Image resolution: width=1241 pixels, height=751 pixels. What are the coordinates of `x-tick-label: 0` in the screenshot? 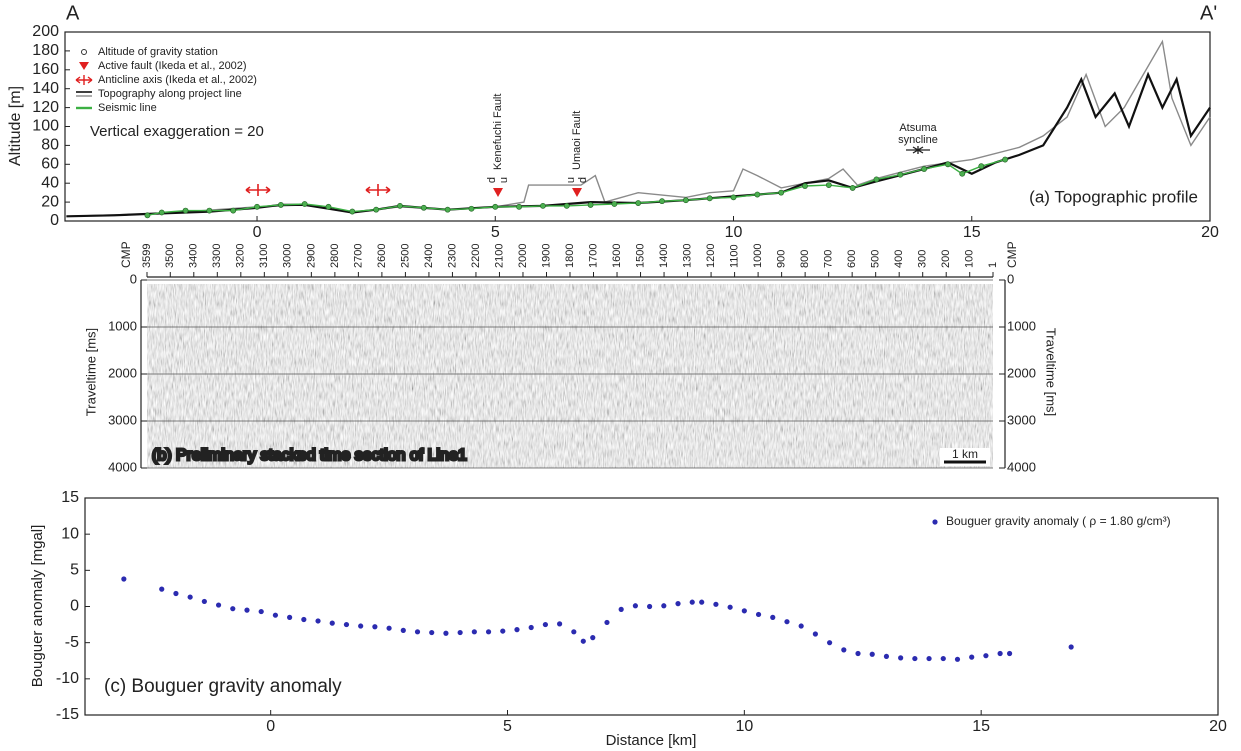 It's located at (270, 726).